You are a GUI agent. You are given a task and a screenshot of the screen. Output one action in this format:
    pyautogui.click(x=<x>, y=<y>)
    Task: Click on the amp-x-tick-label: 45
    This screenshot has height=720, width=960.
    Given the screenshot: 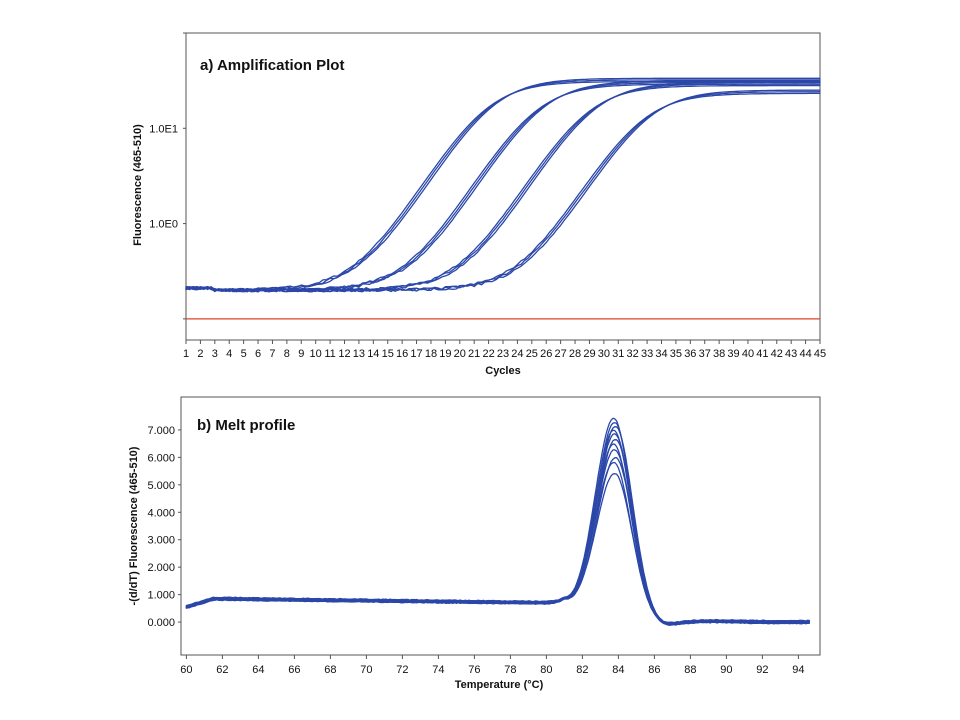 What is the action you would take?
    pyautogui.click(x=820, y=354)
    